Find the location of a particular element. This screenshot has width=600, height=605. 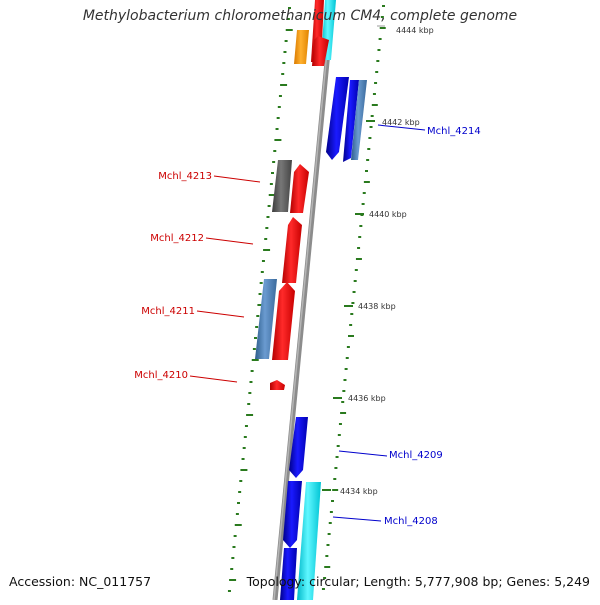

gene-arrow-mchl-4213-b is located at coordinates (299, 188).